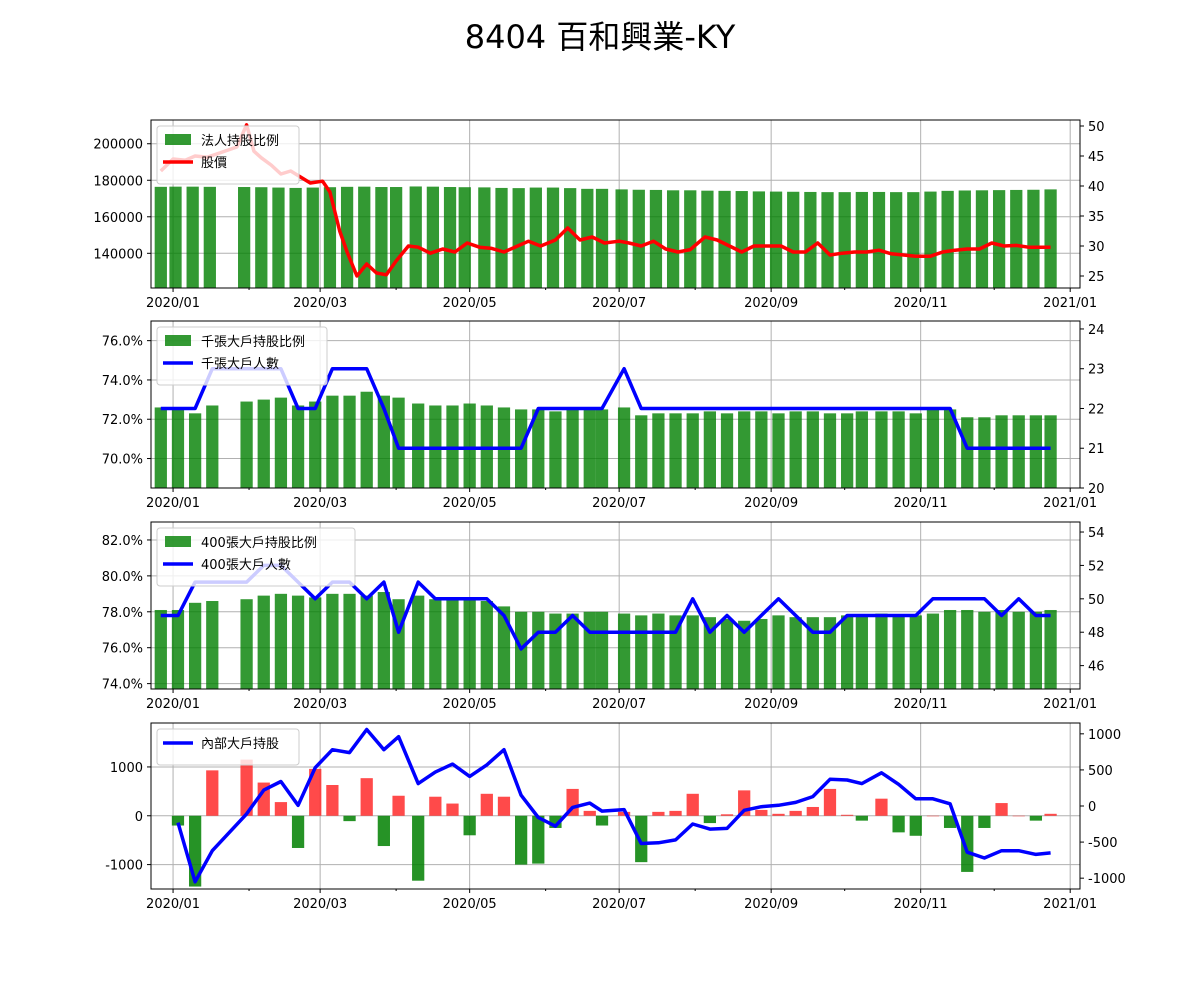 The image size is (1200, 1000). Describe the element at coordinates (122, 613) in the screenshot. I see `y-left-tick-label: 78.0%` at that location.